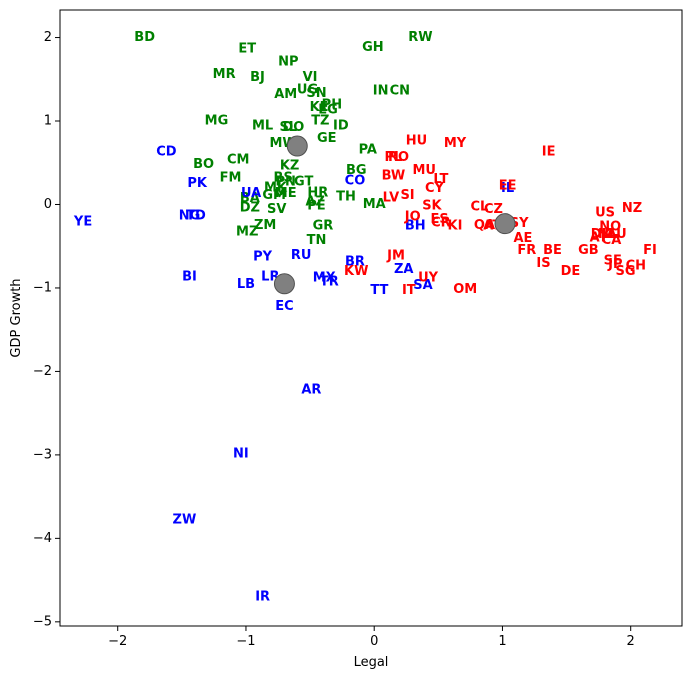 The width and height of the screenshot is (689, 684). Describe the element at coordinates (246, 284) in the screenshot. I see `data-point-label: LB` at that location.